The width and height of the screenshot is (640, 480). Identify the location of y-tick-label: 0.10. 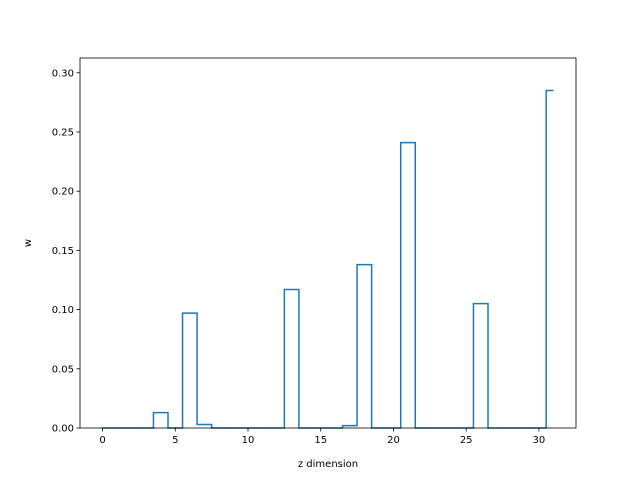
(63, 310).